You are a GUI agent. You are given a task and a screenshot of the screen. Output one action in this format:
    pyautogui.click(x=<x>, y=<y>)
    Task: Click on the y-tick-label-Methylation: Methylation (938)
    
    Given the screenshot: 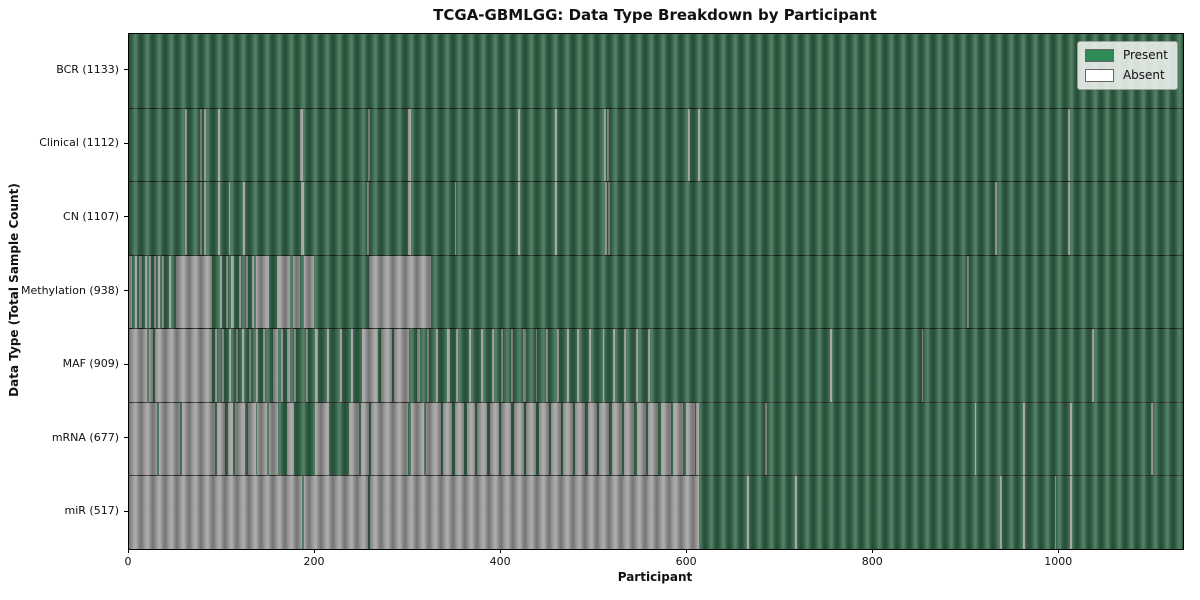 What is the action you would take?
    pyautogui.click(x=70, y=290)
    